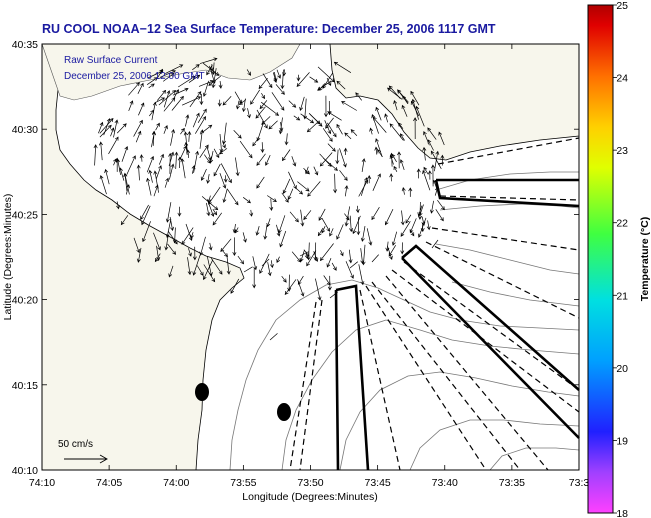  What do you see at coordinates (25, 301) in the screenshot?
I see `y-tick-label: 40:20` at bounding box center [25, 301].